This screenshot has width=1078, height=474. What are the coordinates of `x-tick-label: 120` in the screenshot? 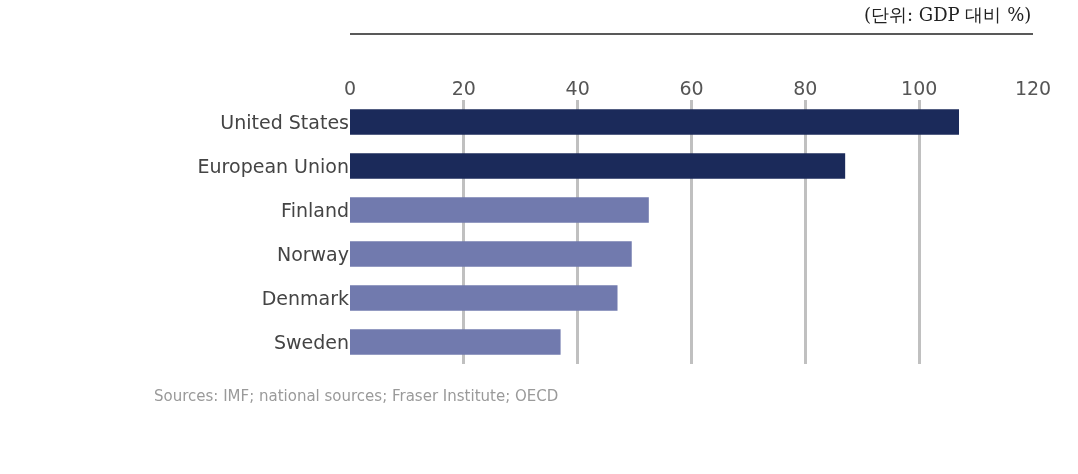 It's located at (1033, 88).